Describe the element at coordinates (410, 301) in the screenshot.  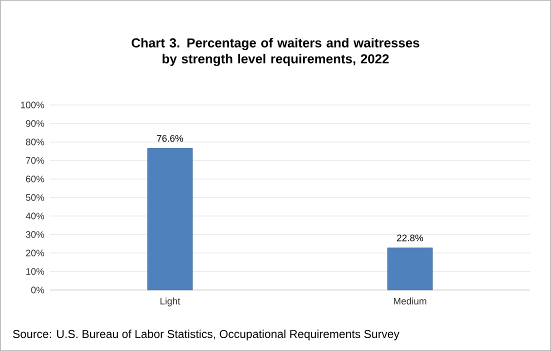
I see `x-tick-label: Medium` at that location.